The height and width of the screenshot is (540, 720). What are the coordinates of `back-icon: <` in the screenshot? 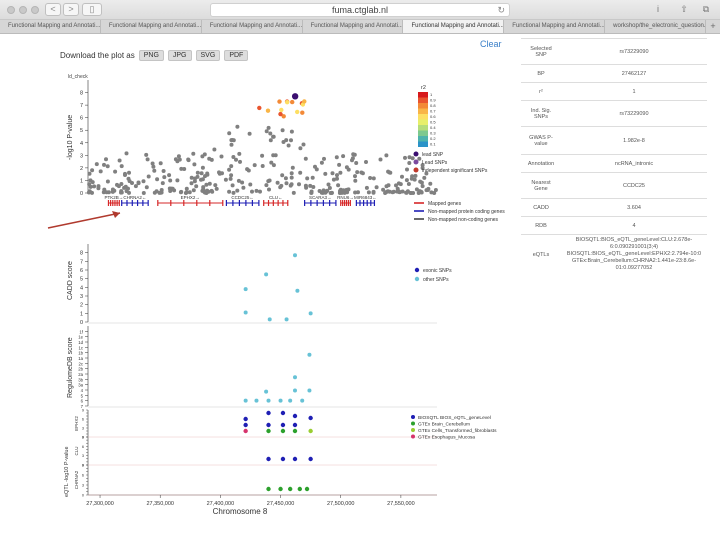 It's located at (53, 9).